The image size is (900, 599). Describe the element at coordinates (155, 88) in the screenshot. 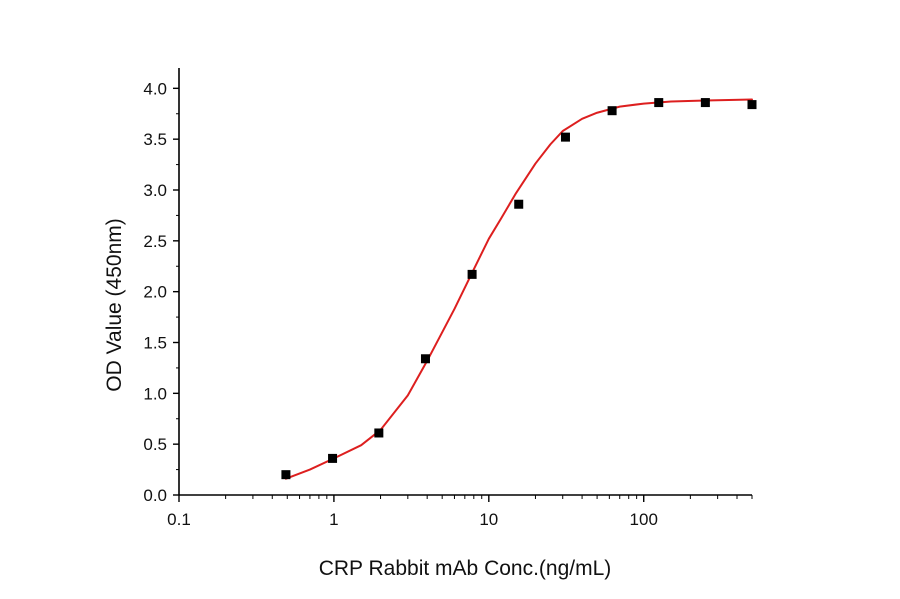

I see `y-tick-label: 4.0` at that location.